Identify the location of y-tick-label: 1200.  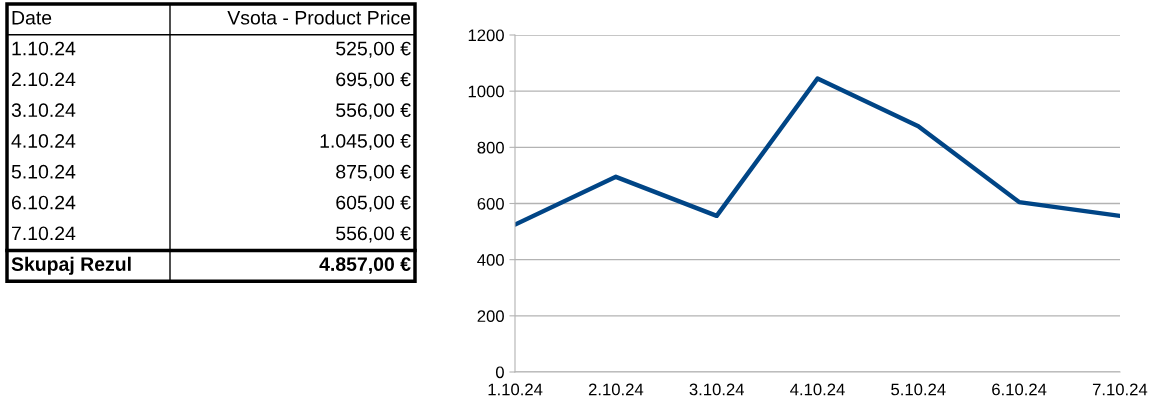
(486, 35).